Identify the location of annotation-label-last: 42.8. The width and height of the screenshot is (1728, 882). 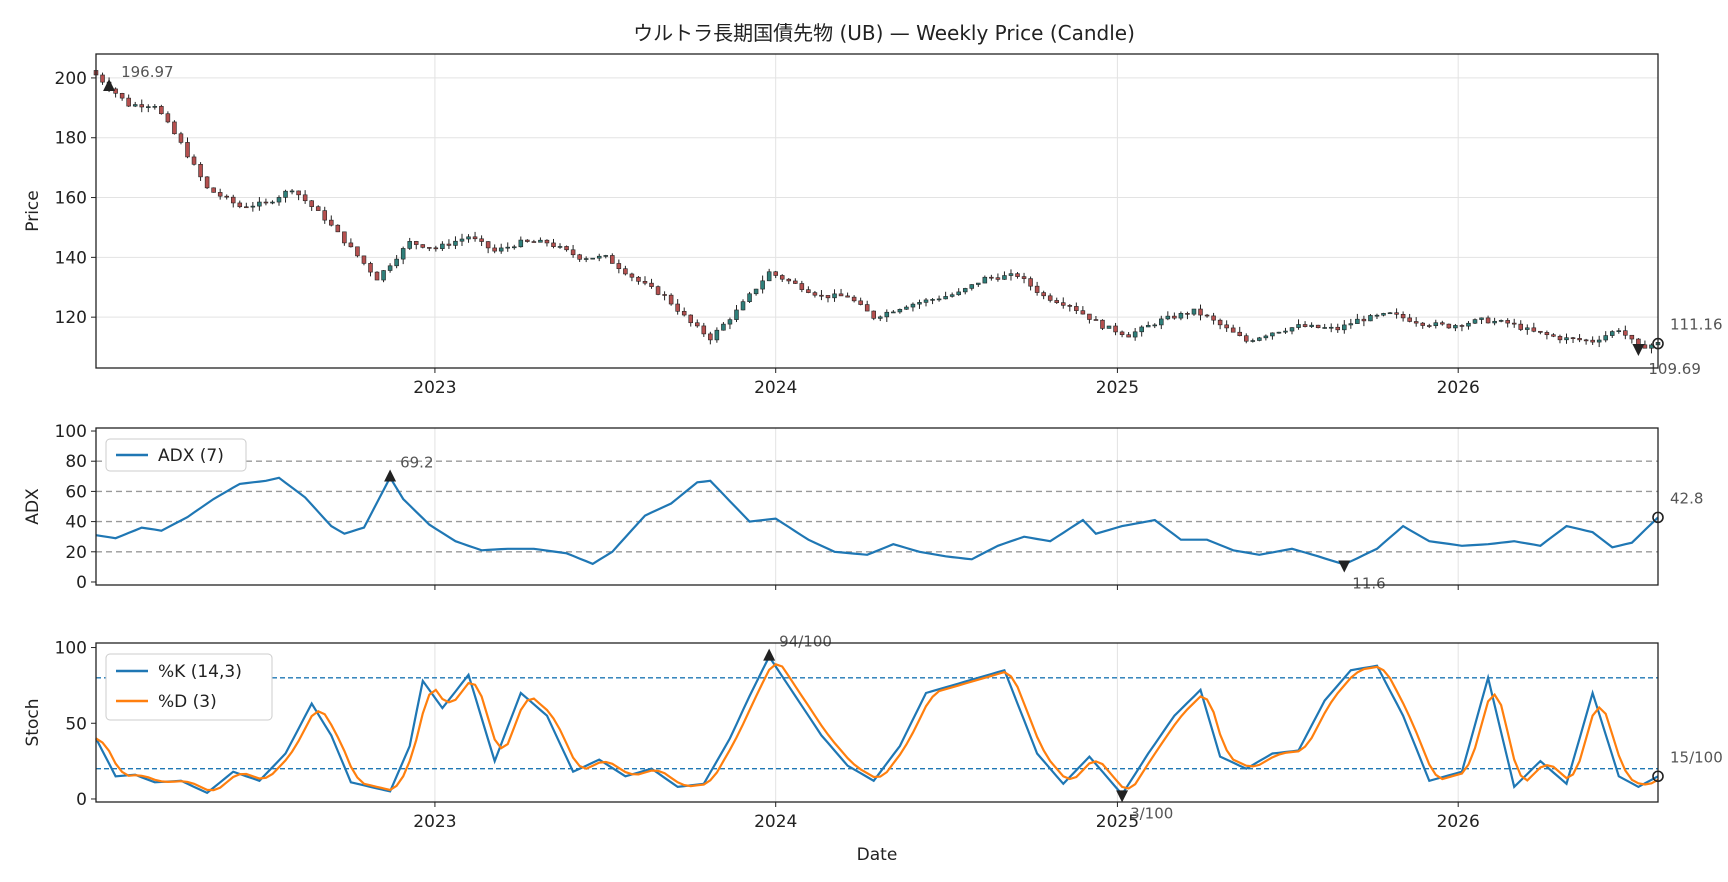
(1686, 498).